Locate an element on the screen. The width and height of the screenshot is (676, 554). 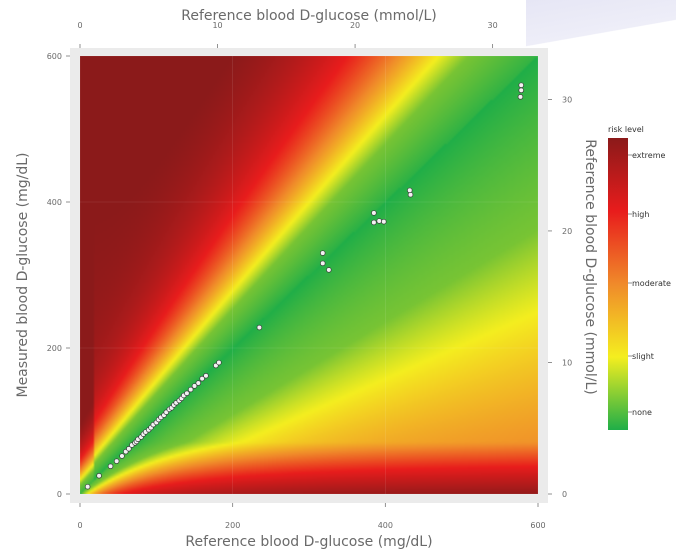
bottom-axis-title: Reference blood D-glucose (mg/dL) is located at coordinates (308, 542).